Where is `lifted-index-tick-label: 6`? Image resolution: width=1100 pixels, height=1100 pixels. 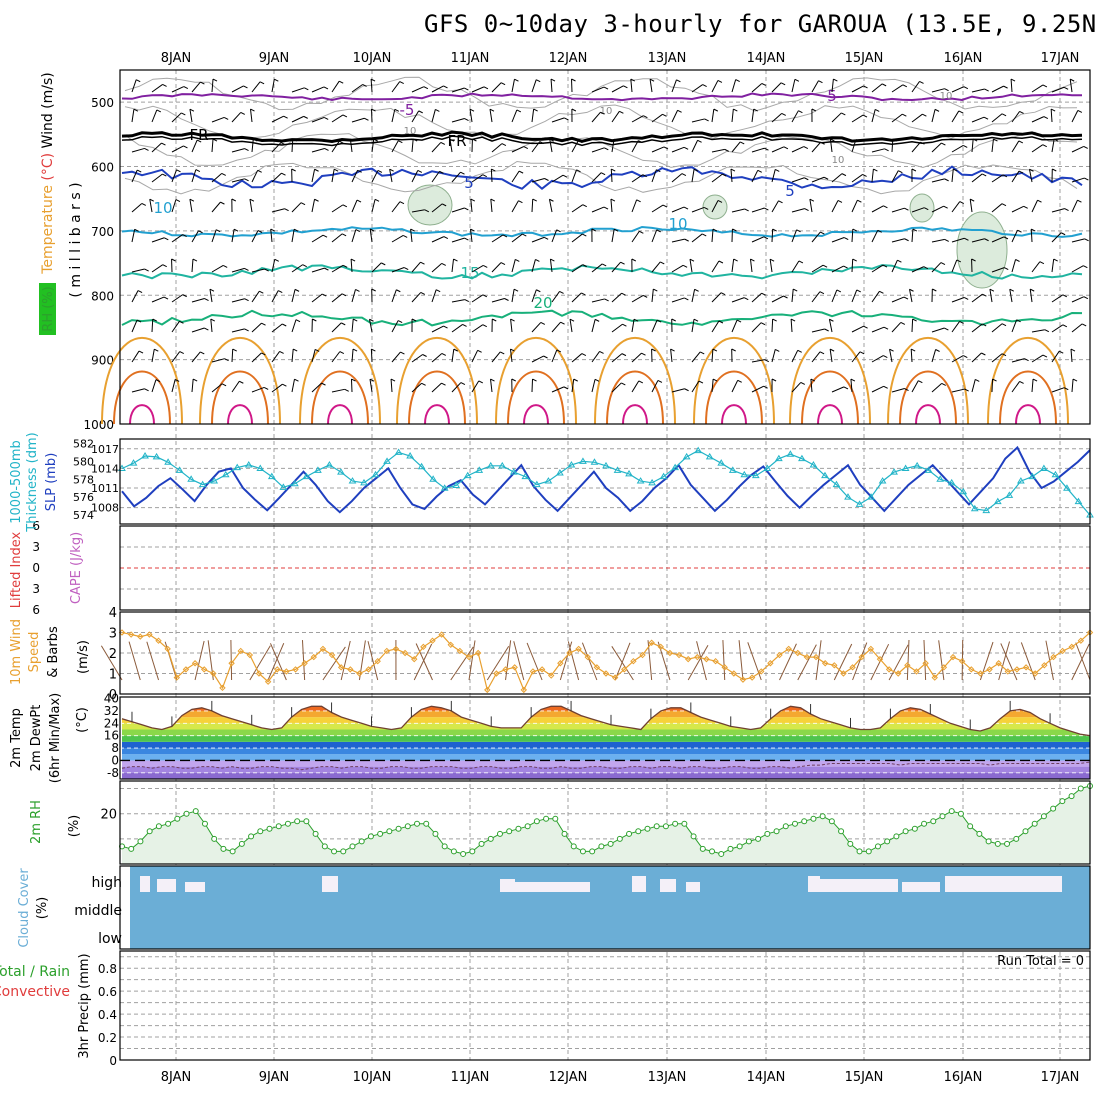
lifted-index-tick-label: 6 is located at coordinates (36, 526).